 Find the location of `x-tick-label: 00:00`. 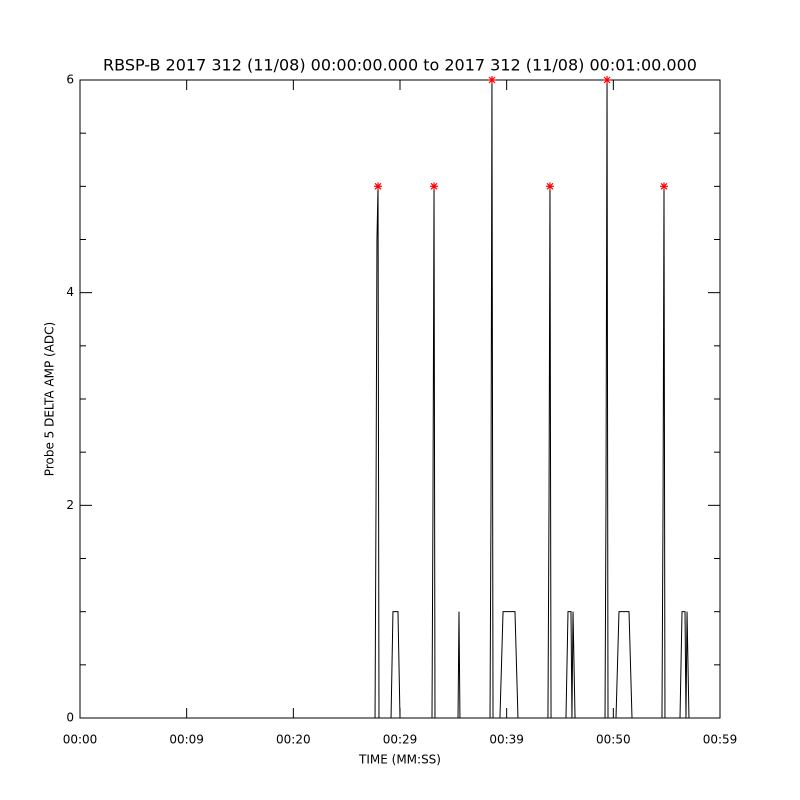

x-tick-label: 00:00 is located at coordinates (80, 740).